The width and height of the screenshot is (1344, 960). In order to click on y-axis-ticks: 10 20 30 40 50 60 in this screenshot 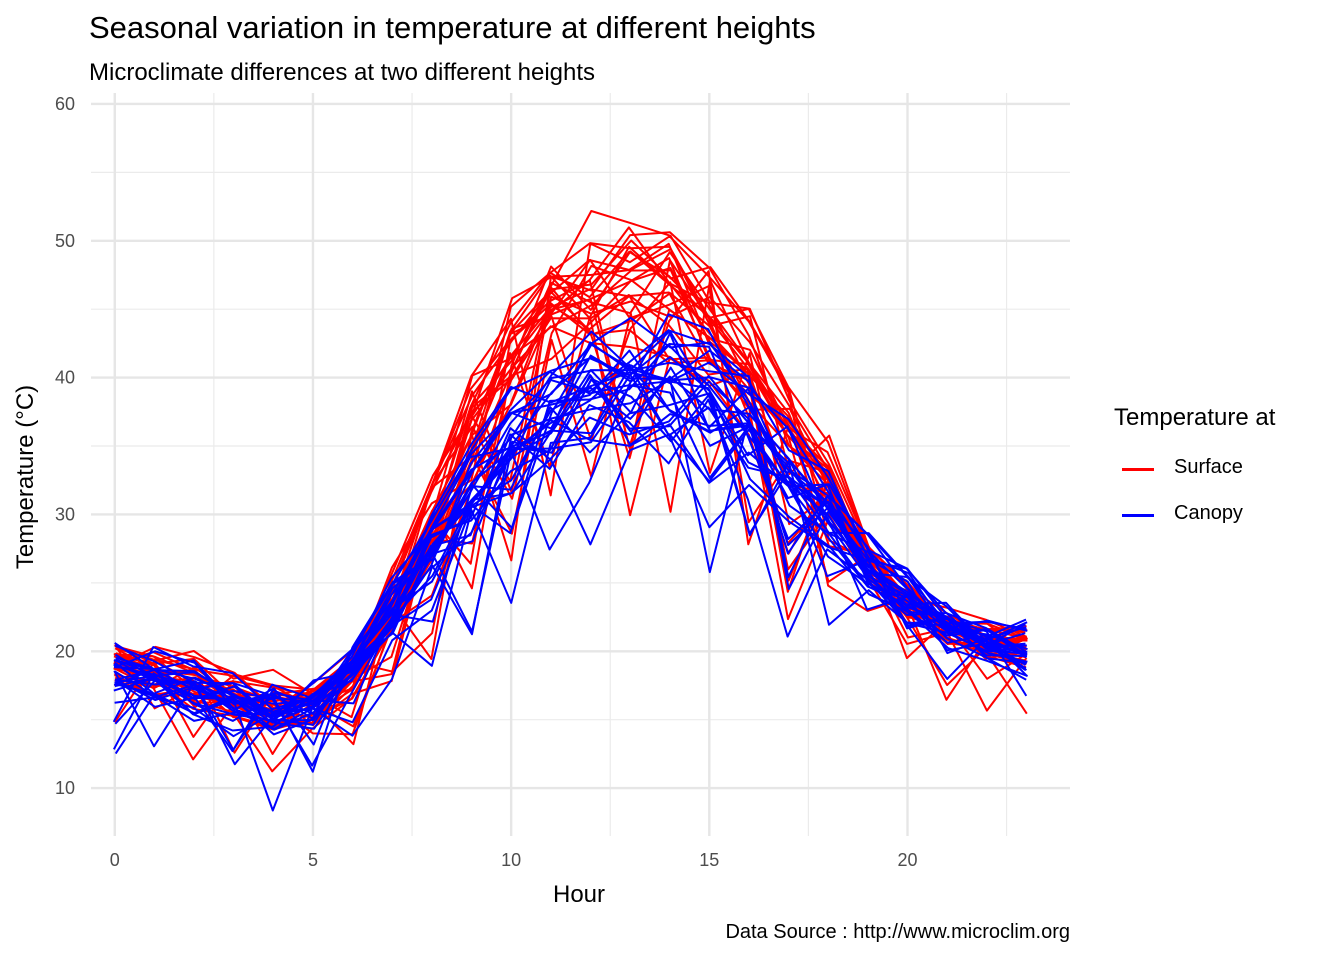, I will do `click(65, 446)`.